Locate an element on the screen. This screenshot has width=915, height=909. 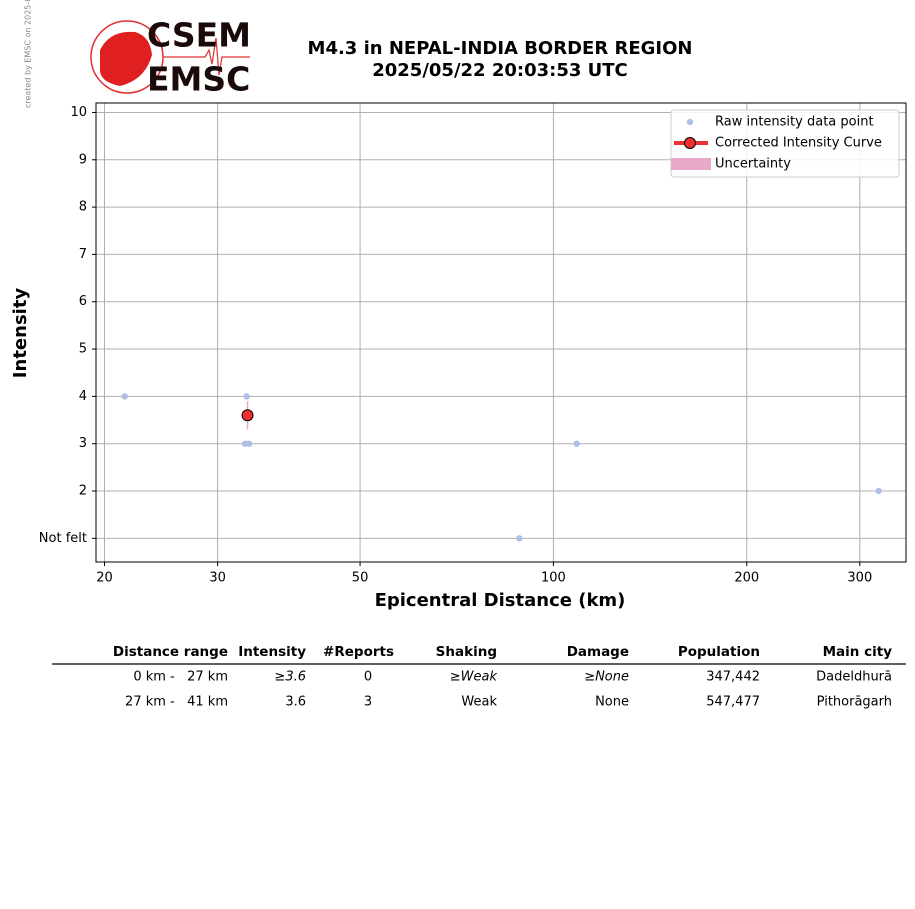
logo-wave is located at coordinates (206, 56).